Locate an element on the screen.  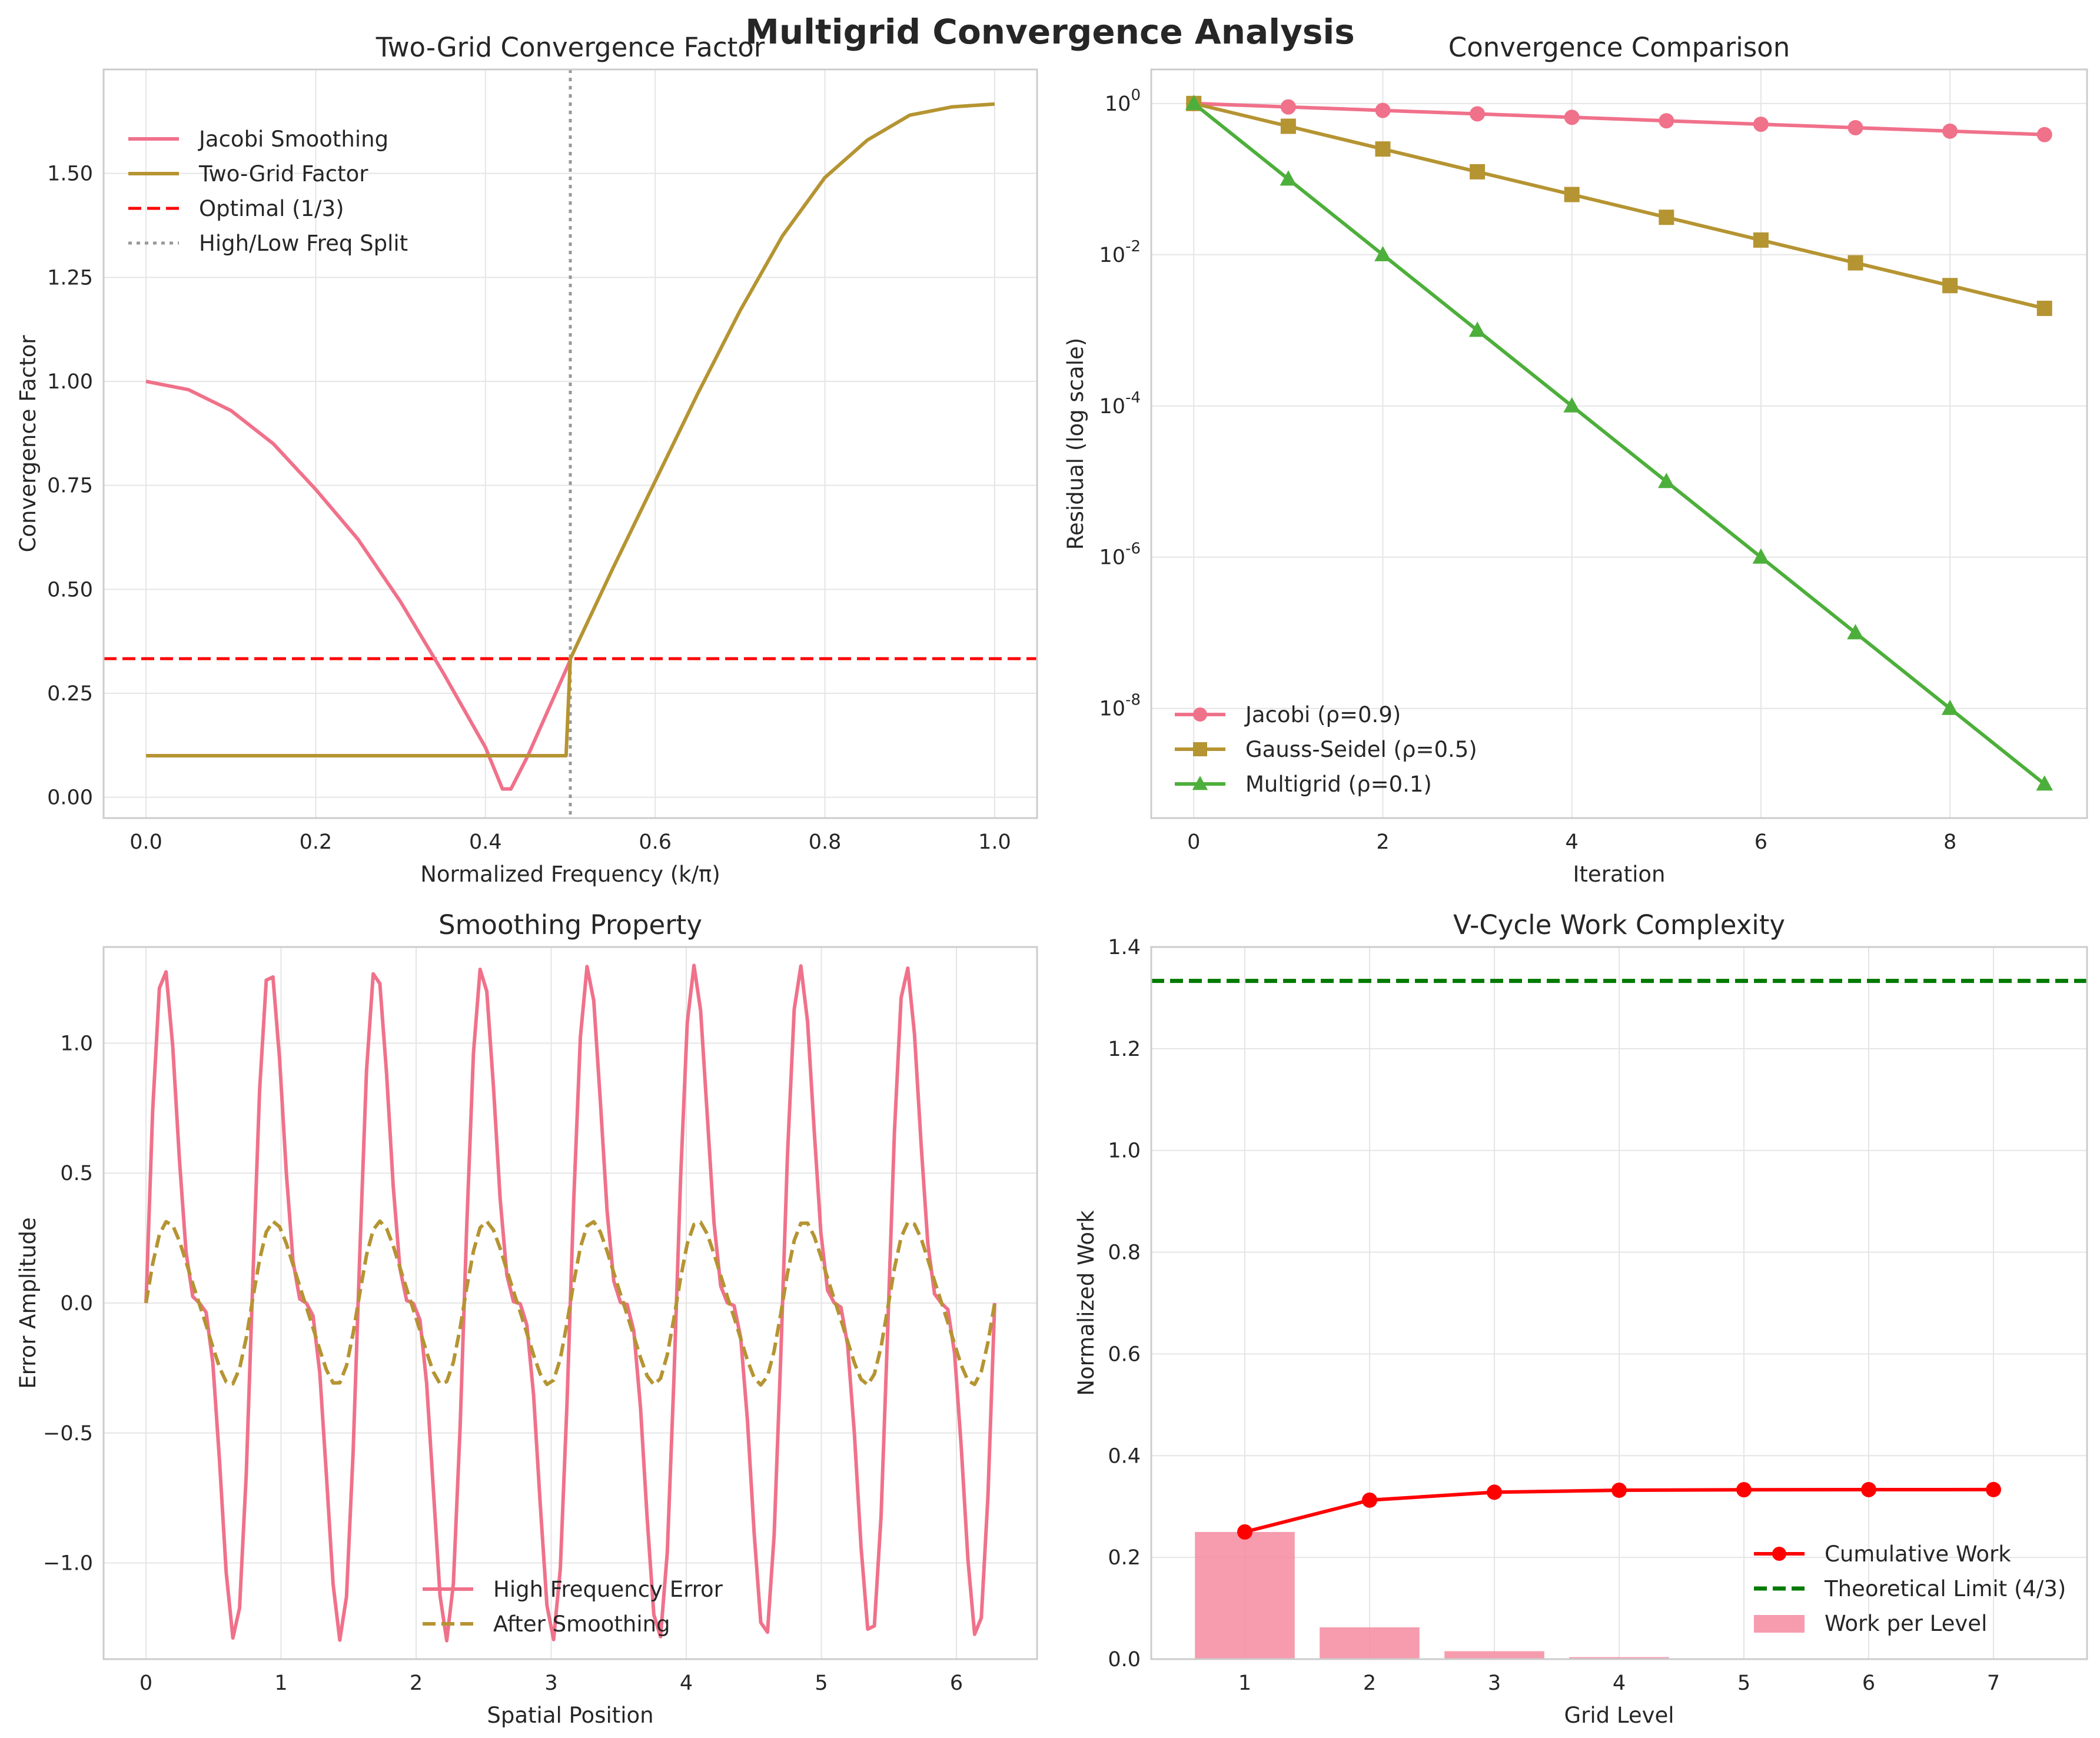
chart-title: Smoothing Property is located at coordinates (570, 925).